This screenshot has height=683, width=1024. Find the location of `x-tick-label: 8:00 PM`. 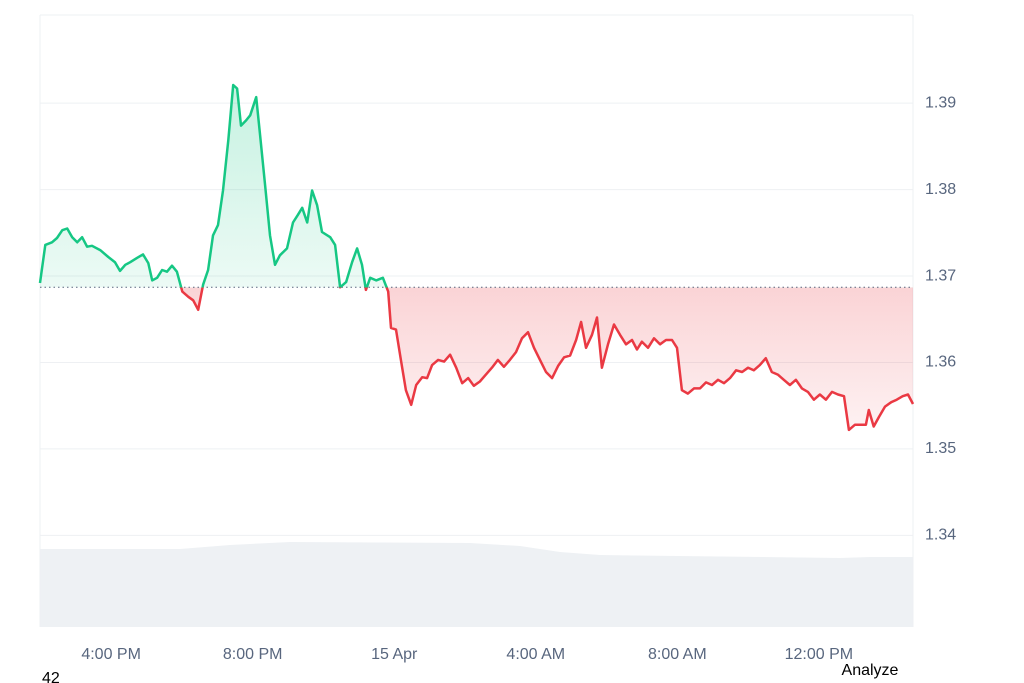

x-tick-label: 8:00 PM is located at coordinates (253, 654).